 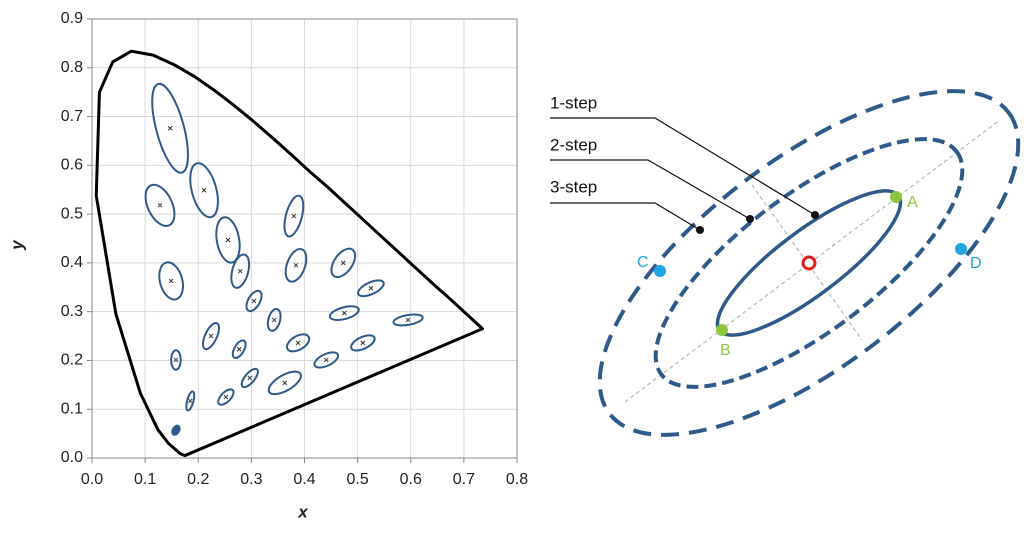 What do you see at coordinates (411, 479) in the screenshot?
I see `x-tick-label: 0.6` at bounding box center [411, 479].